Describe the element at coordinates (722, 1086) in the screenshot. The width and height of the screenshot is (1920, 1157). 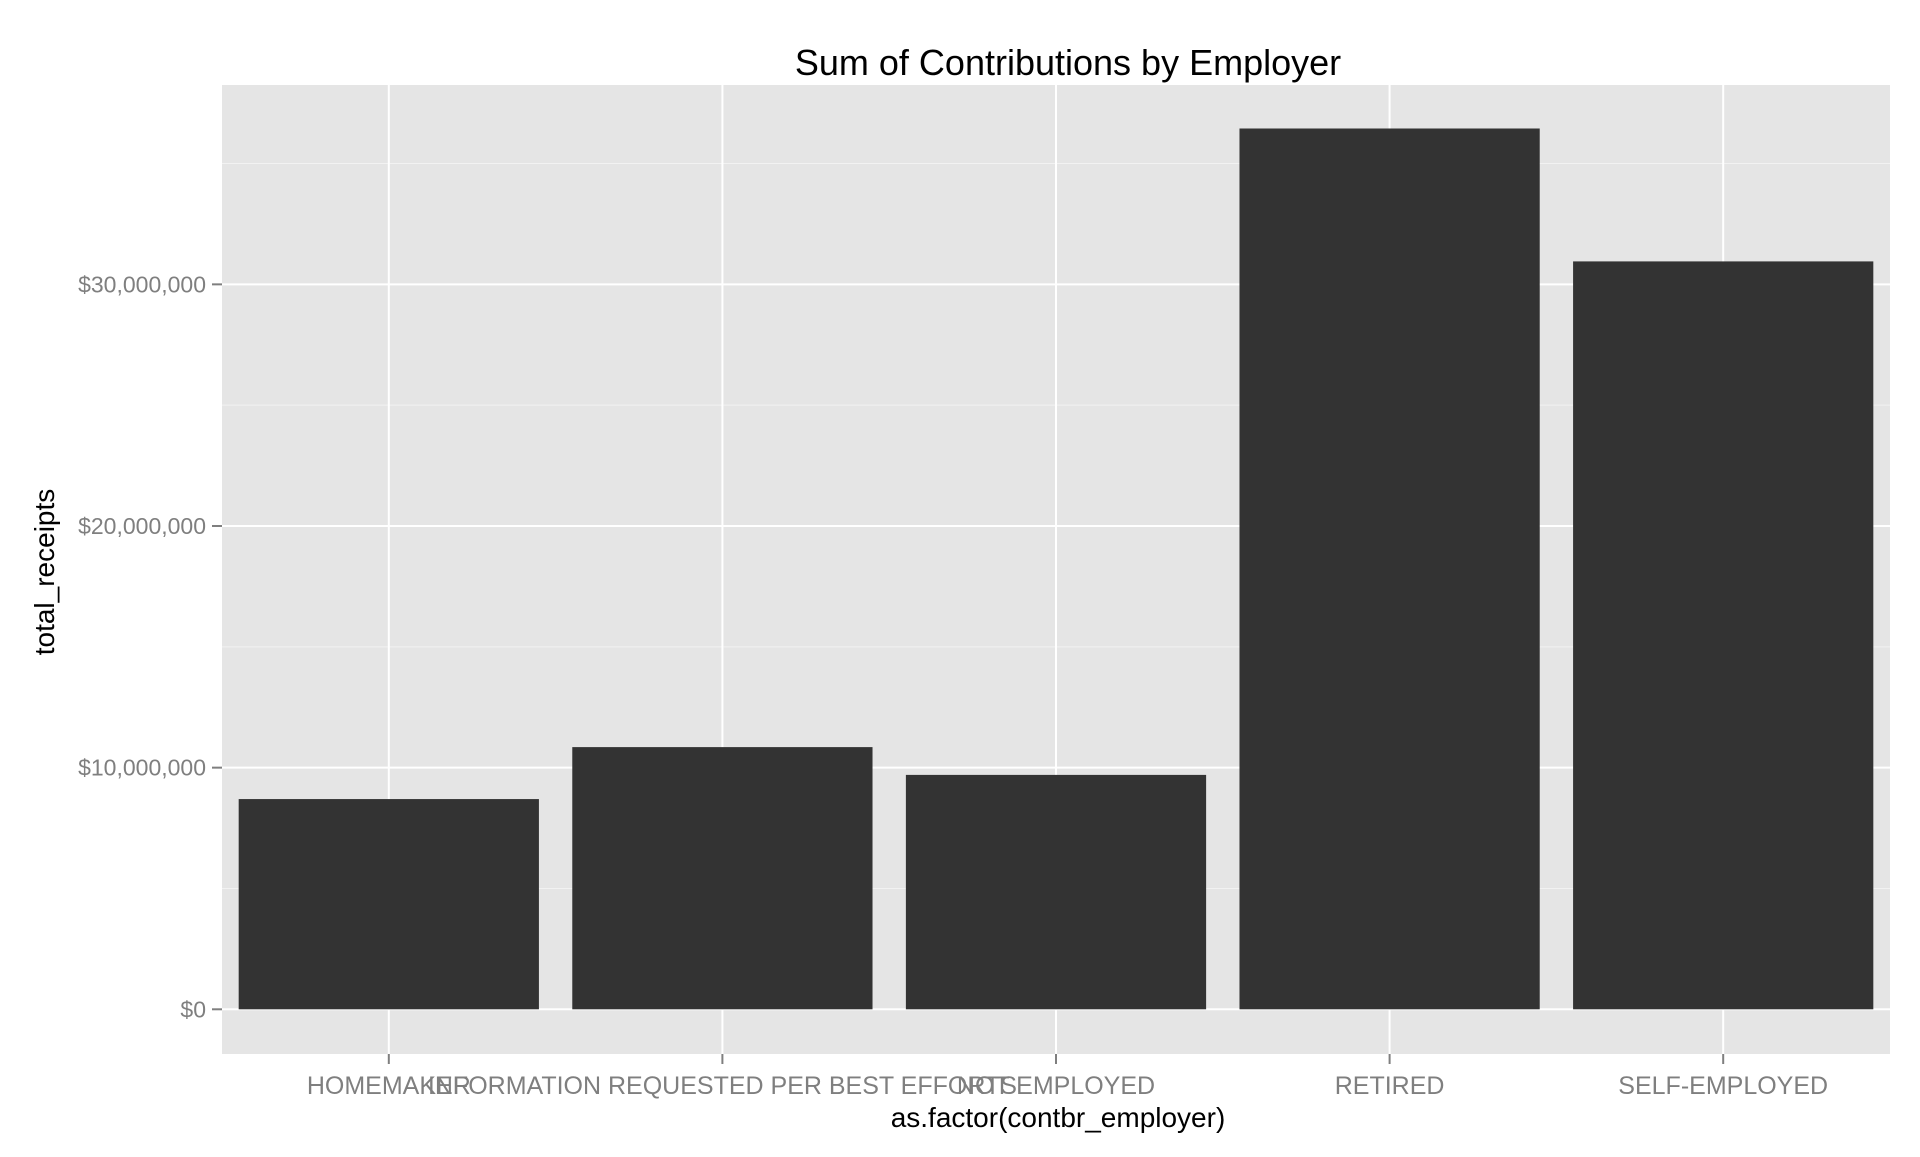
I see `x-tick-label: INFORMATION REQUESTED PER BEST EFFORTS` at that location.